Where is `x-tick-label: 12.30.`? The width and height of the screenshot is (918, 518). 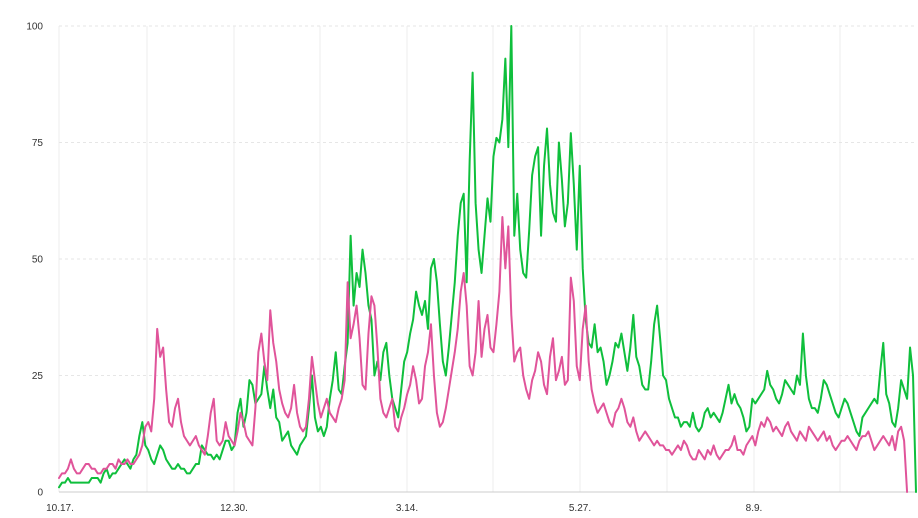 x-tick-label: 12.30. is located at coordinates (234, 508).